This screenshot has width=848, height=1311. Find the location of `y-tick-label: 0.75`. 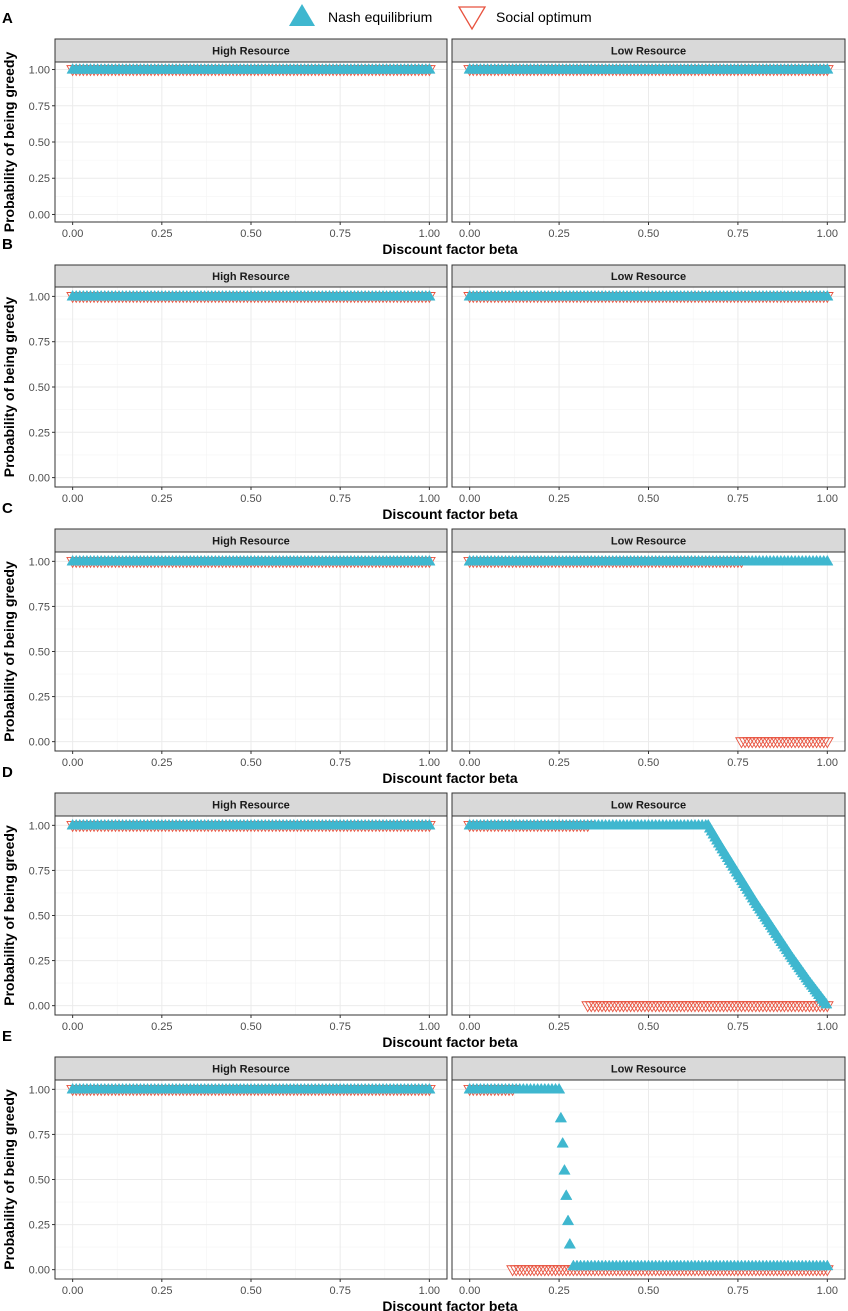

y-tick-label: 0.75 is located at coordinates (39, 107).